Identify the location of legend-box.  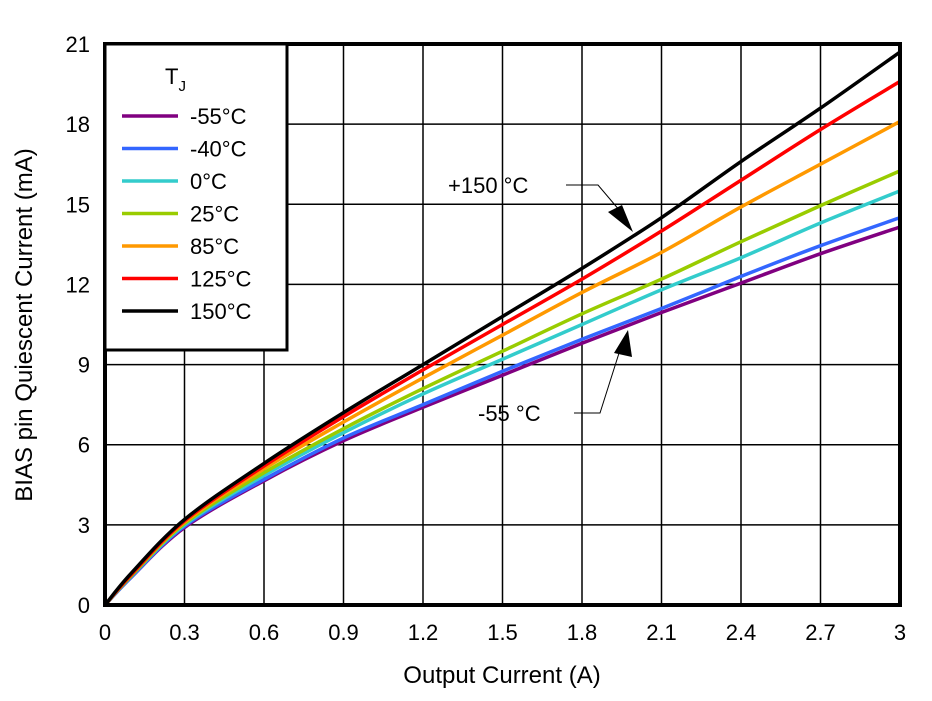
(196, 197).